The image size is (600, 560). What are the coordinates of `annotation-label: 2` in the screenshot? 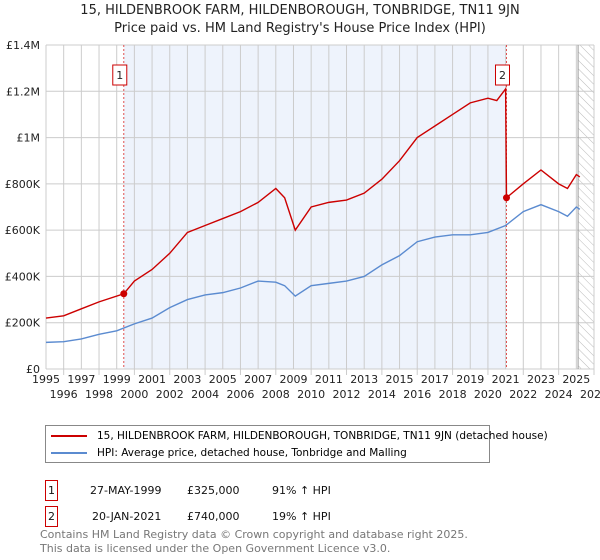 It's located at (502, 75).